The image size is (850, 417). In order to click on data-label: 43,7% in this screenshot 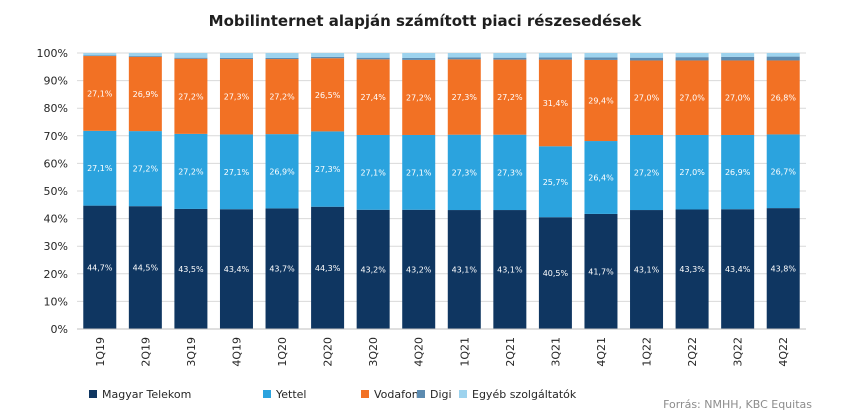, I will do `click(282, 269)`.